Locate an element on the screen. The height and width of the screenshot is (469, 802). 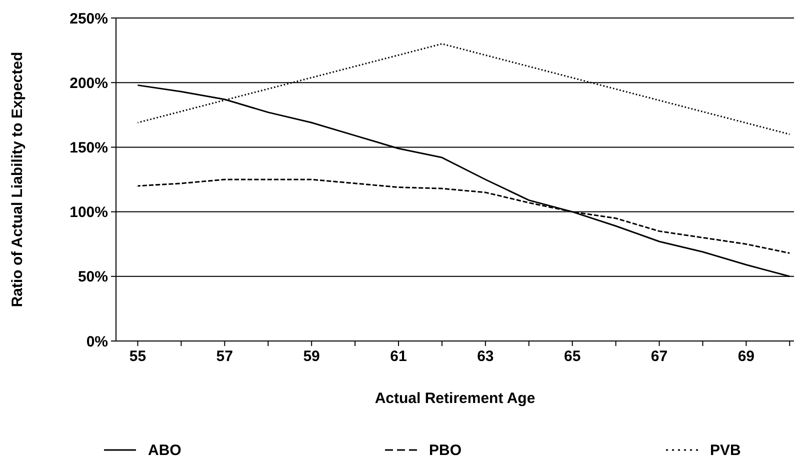
y-tick-label: 0% is located at coordinates (97, 341).